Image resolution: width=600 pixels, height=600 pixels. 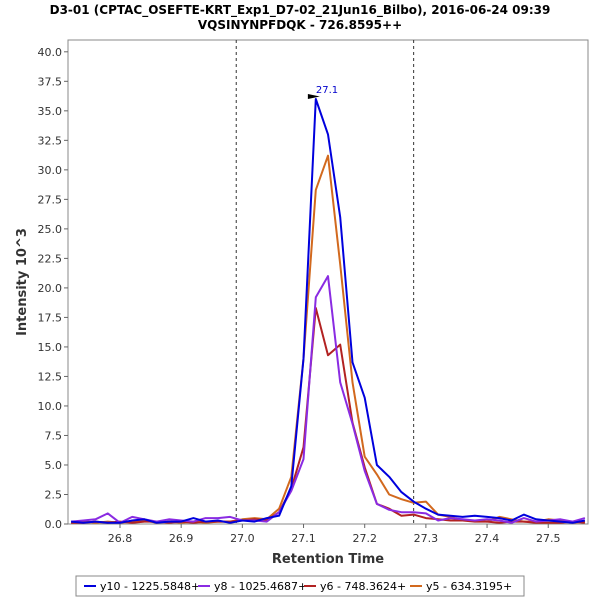 What do you see at coordinates (242, 538) in the screenshot?
I see `x-tick-label: 27.0` at bounding box center [242, 538].